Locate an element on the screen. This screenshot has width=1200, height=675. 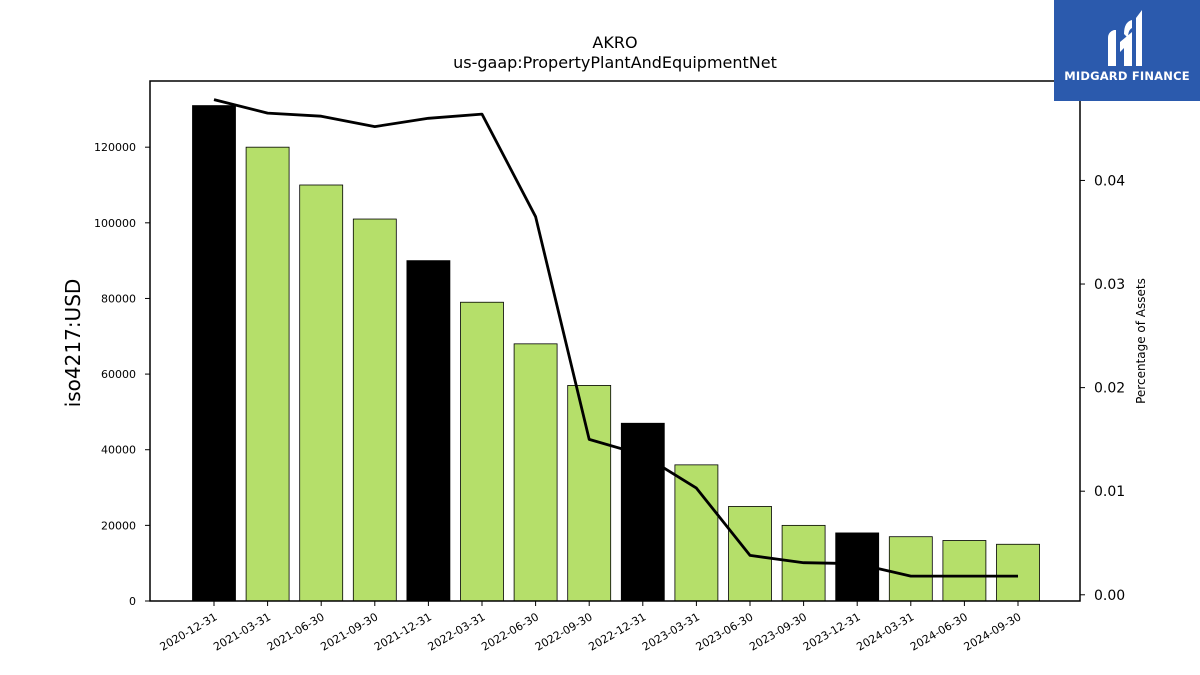
x-tick-label: 2021-12-31 is located at coordinates (403, 631).